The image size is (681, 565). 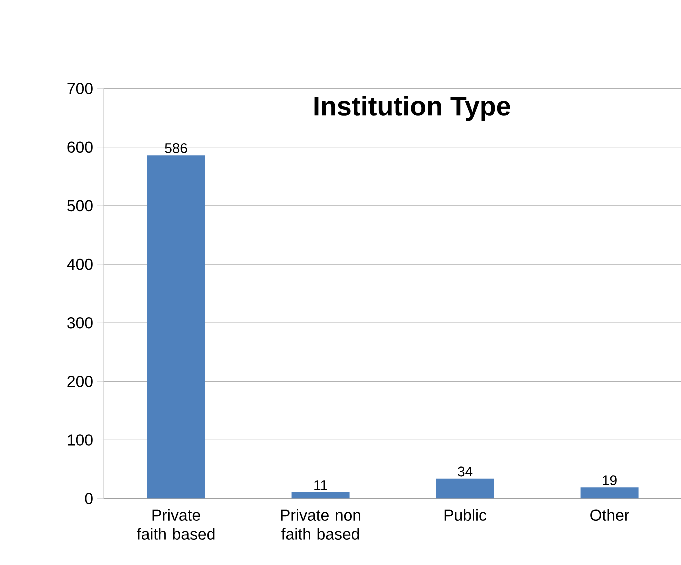 I want to click on chart-title: Institution Type, so click(x=412, y=109).